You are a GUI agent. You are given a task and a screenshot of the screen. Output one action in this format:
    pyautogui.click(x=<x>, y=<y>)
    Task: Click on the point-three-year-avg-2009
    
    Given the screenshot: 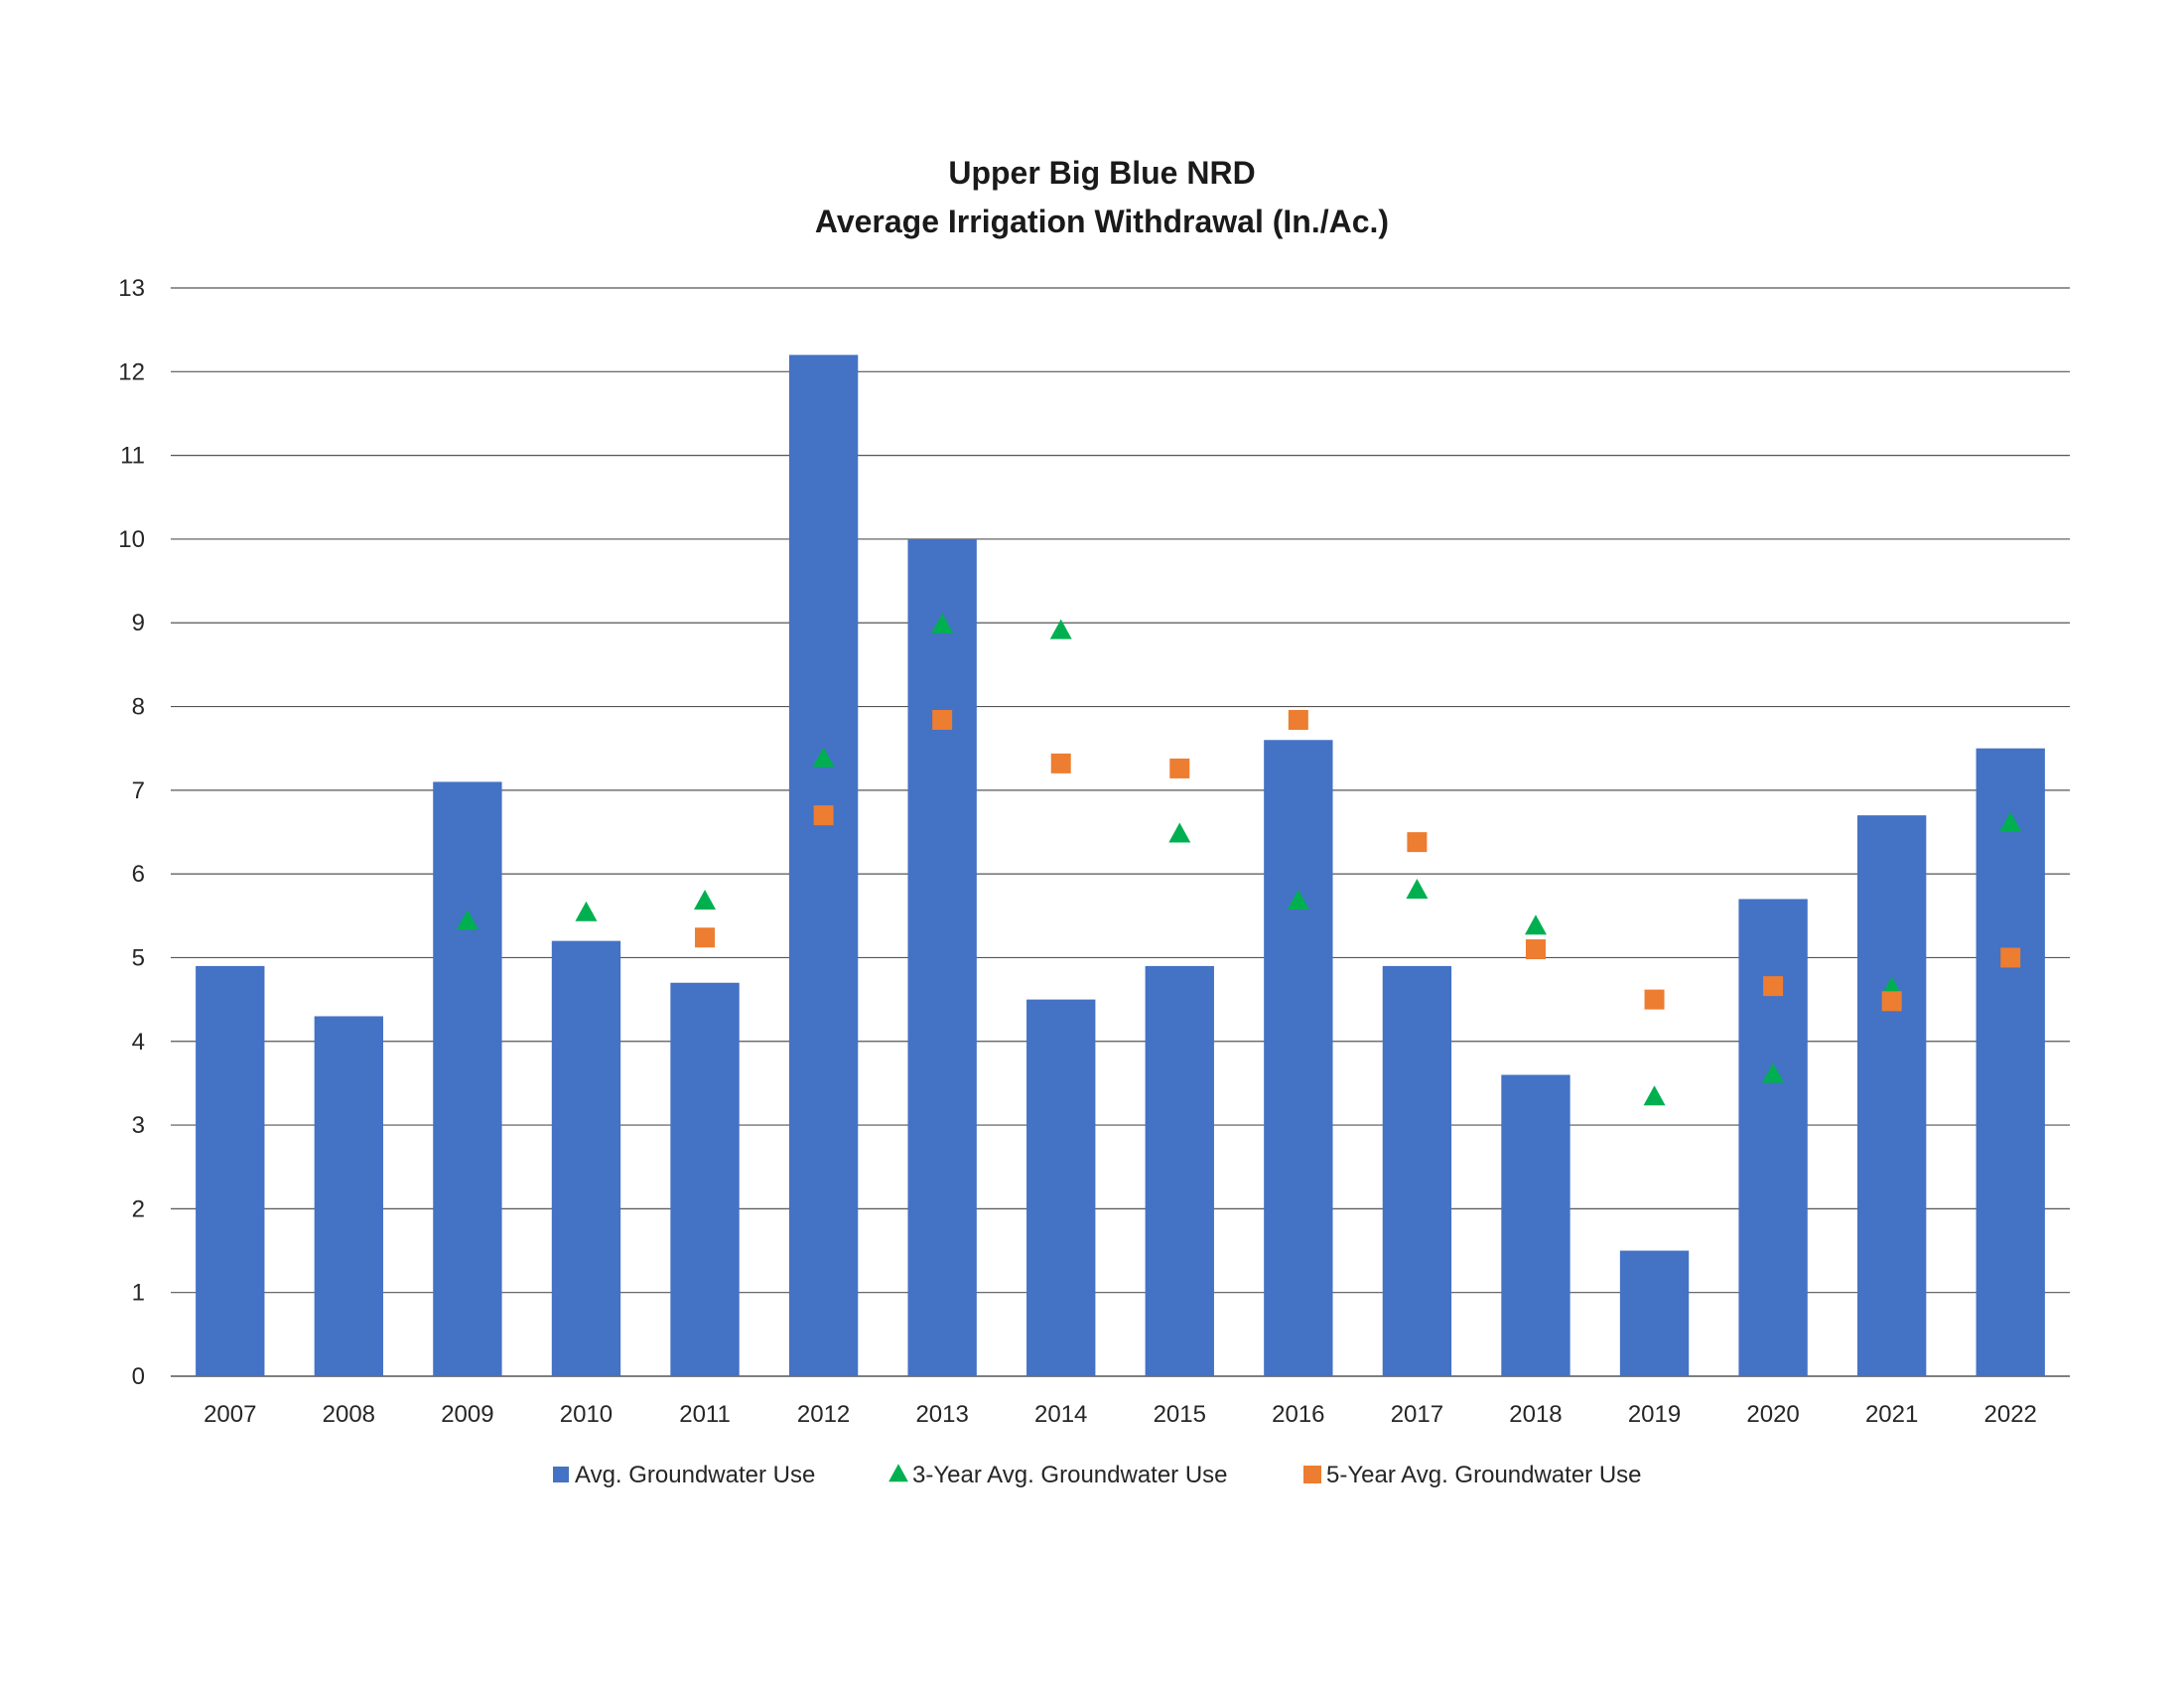 What is the action you would take?
    pyautogui.click(x=467, y=920)
    